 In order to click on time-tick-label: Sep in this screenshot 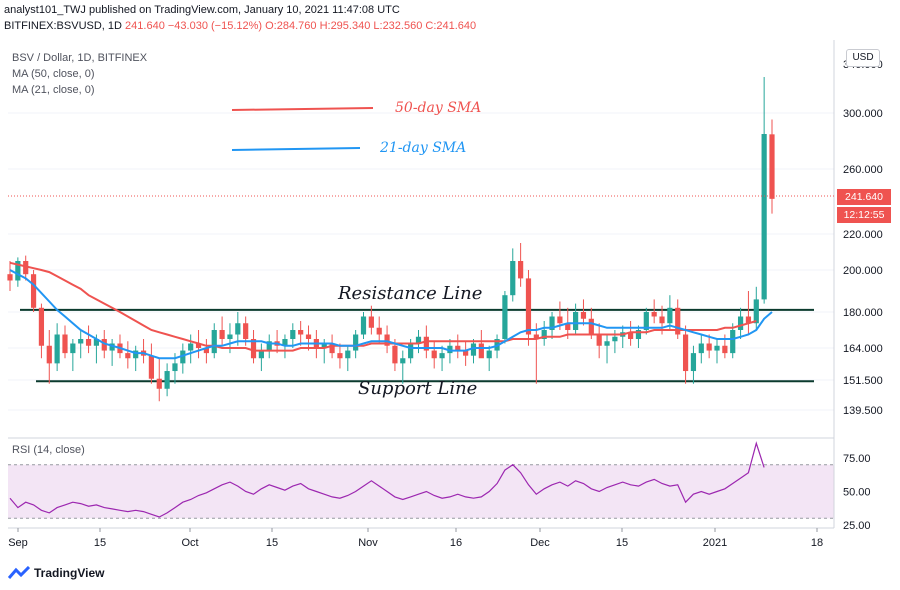, I will do `click(18, 543)`.